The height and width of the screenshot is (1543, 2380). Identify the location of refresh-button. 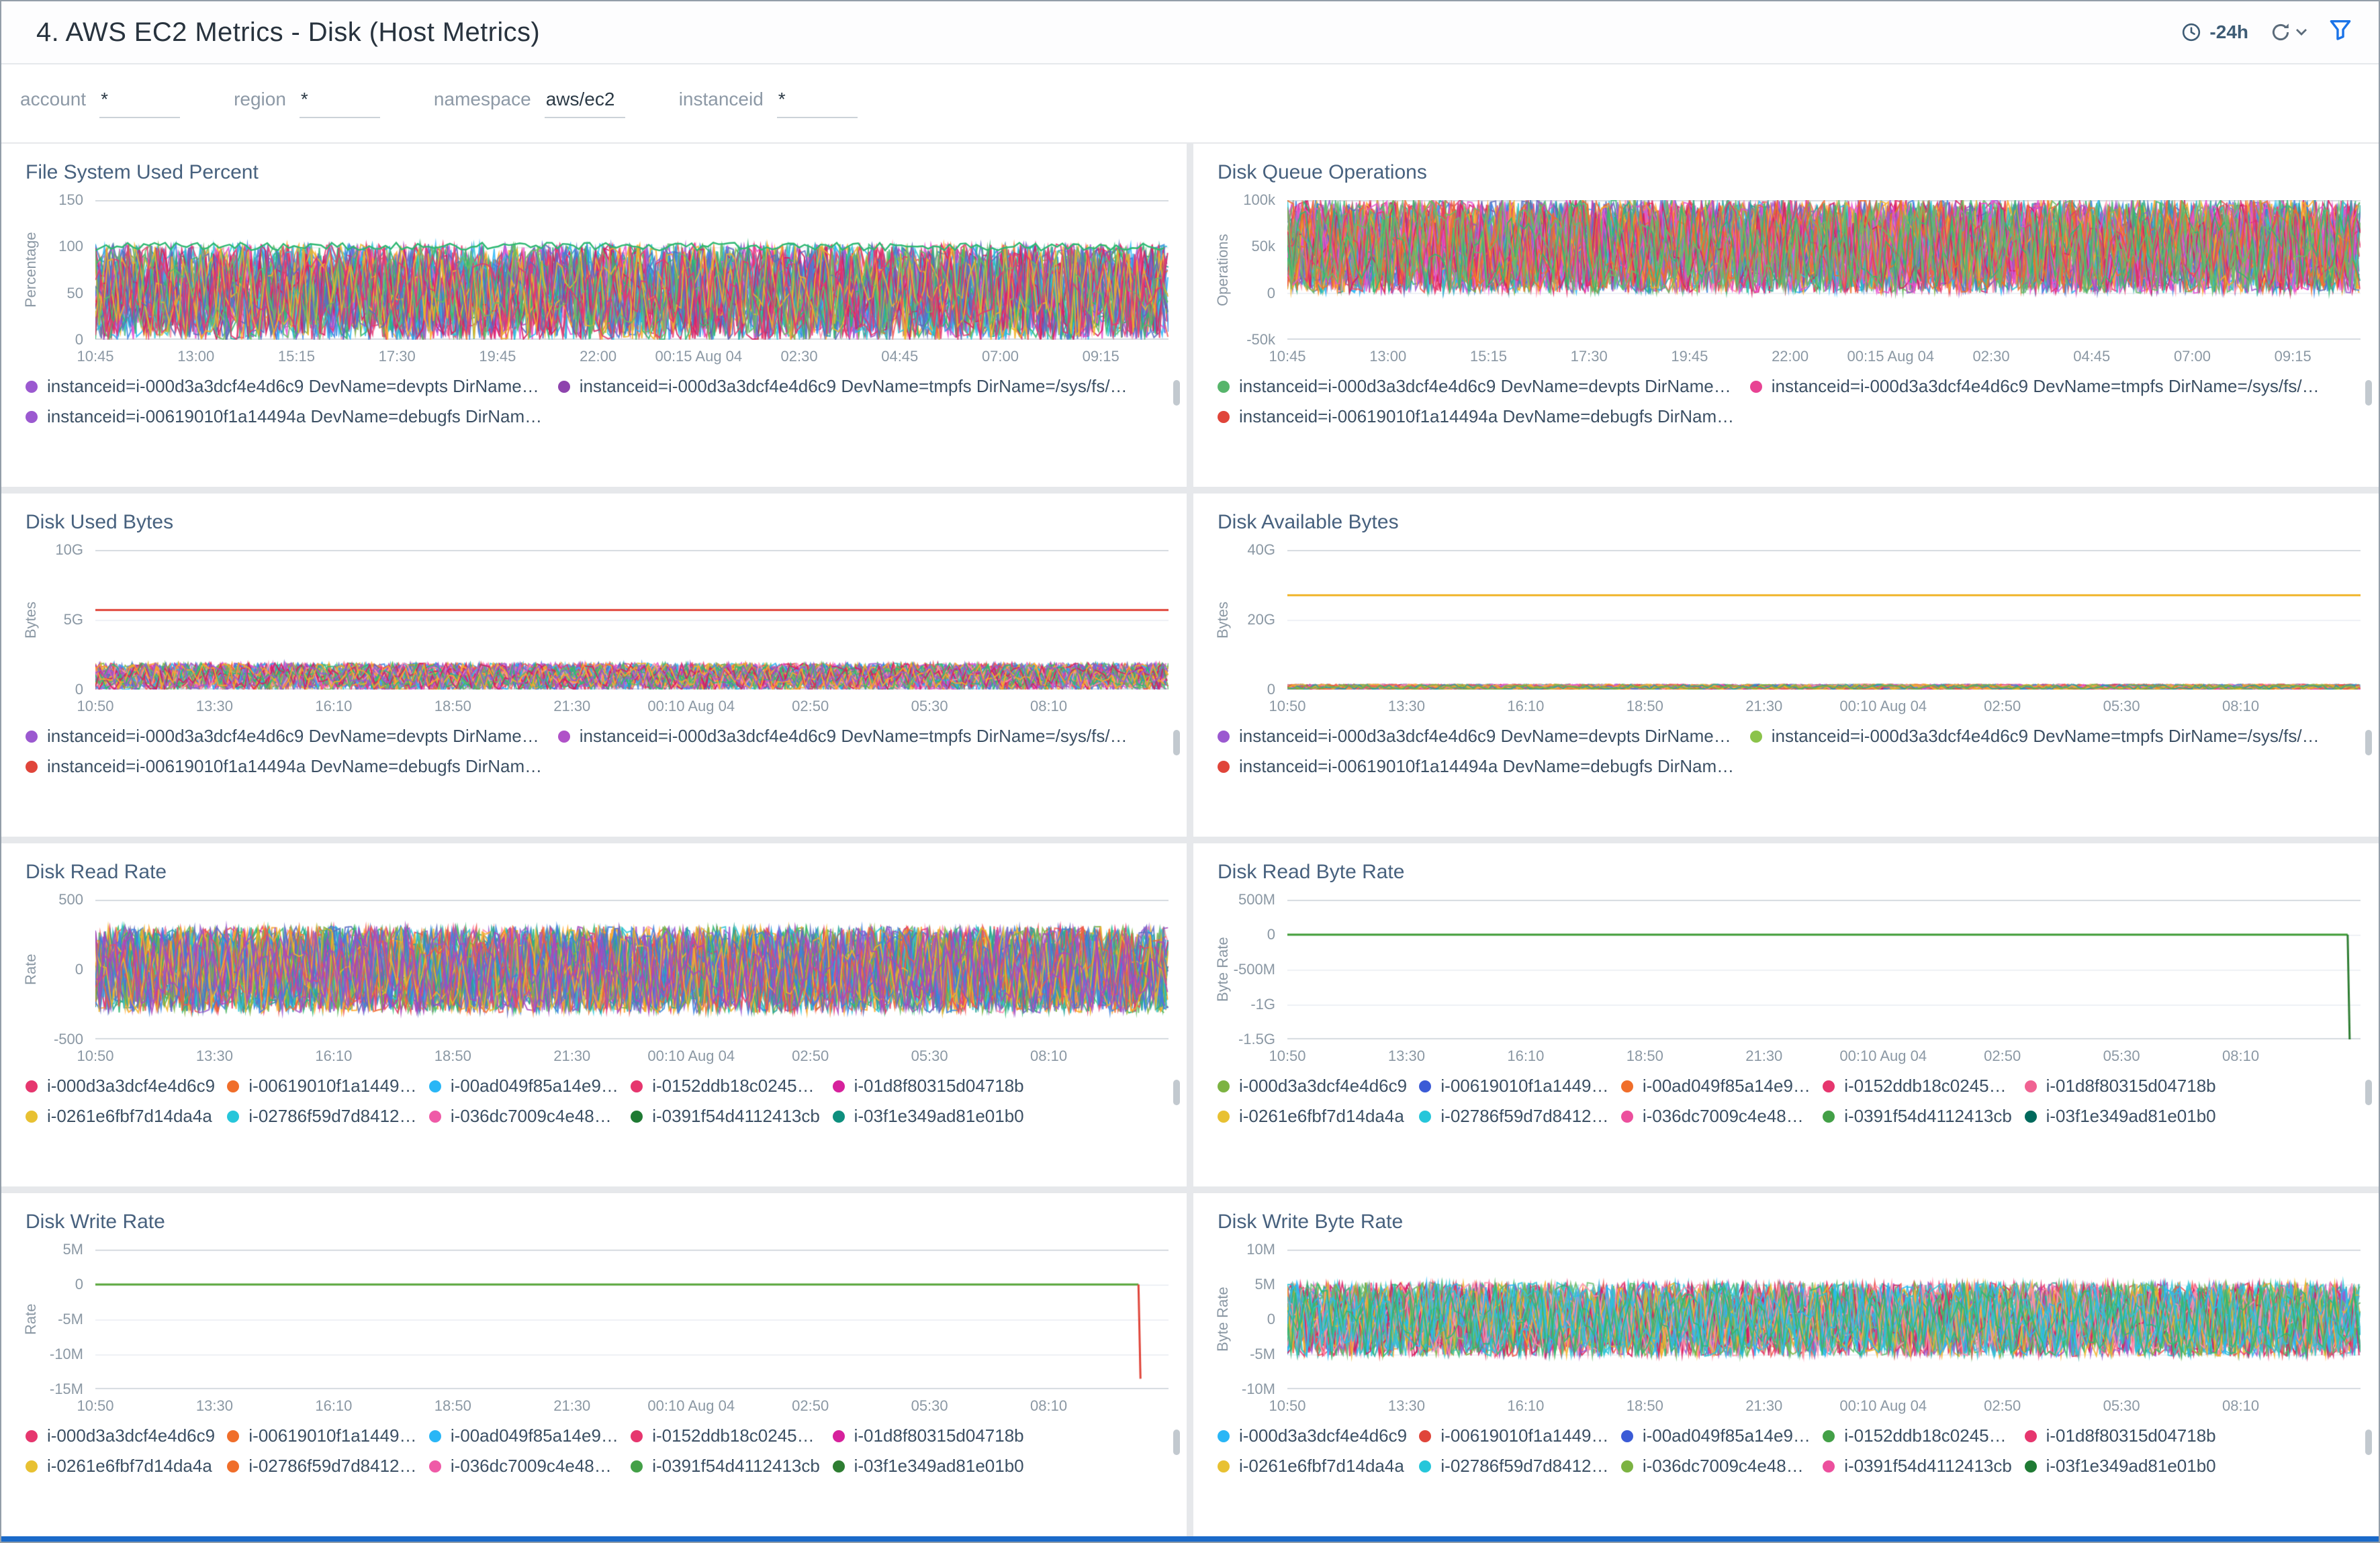
(2288, 32).